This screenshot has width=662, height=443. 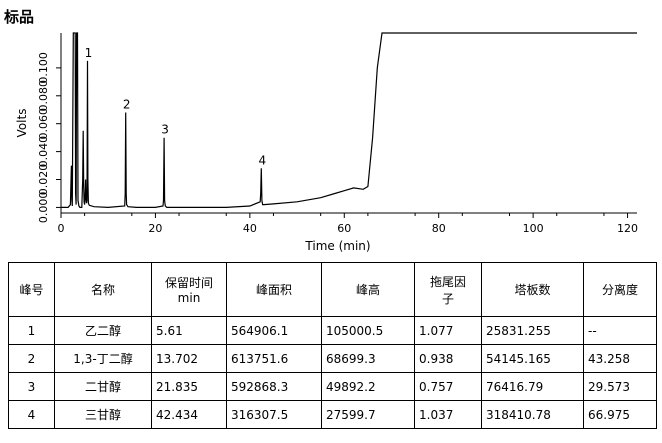 What do you see at coordinates (448, 414) in the screenshot?
I see `table-cell: 1.037` at bounding box center [448, 414].